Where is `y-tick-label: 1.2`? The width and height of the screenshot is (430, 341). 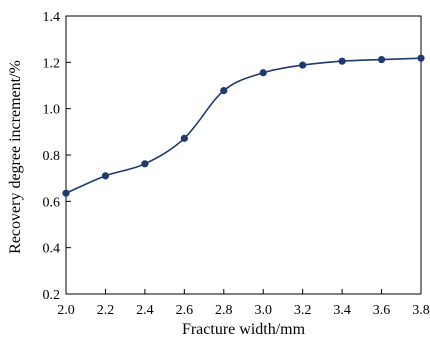 y-tick-label: 1.2 is located at coordinates (52, 63).